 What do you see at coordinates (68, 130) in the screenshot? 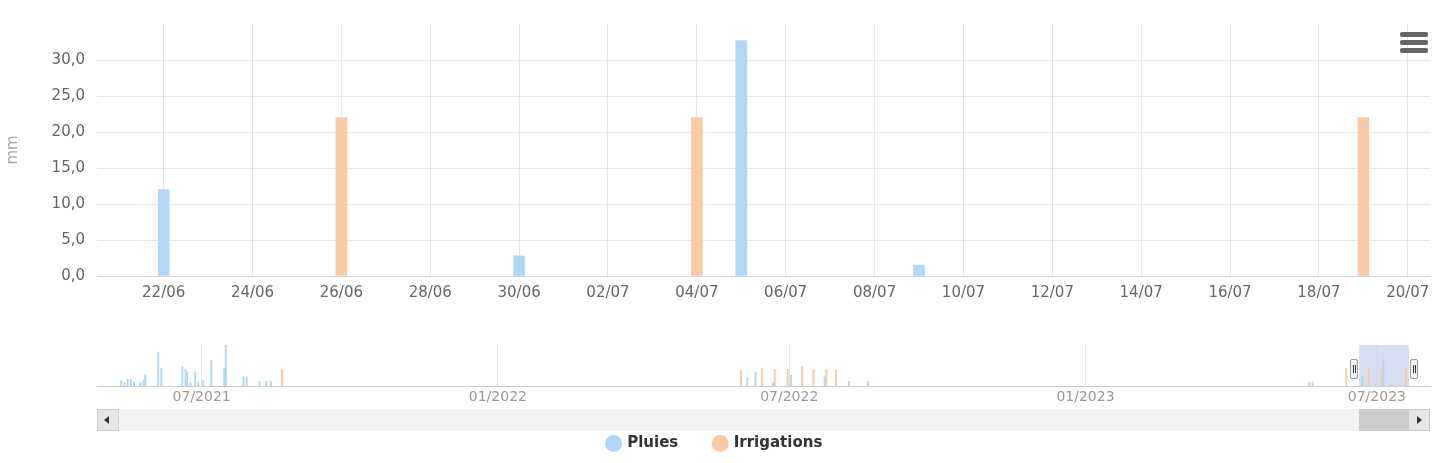
I see `y-tick-label: 20,0` at bounding box center [68, 130].